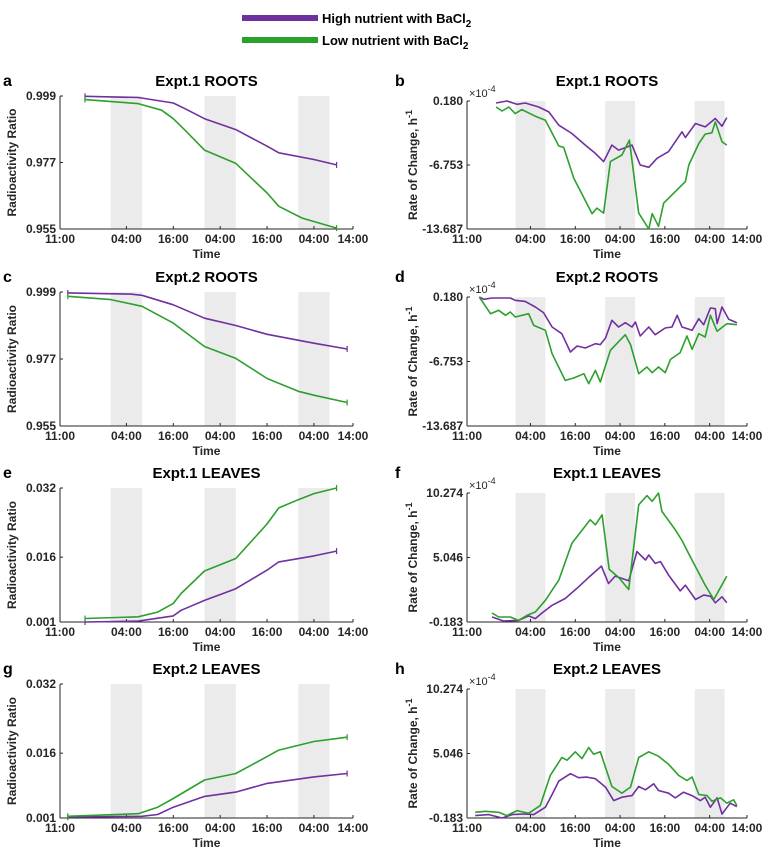 The image size is (784, 850). I want to click on panel-title: Expt.1 LEAVES, so click(206, 473).